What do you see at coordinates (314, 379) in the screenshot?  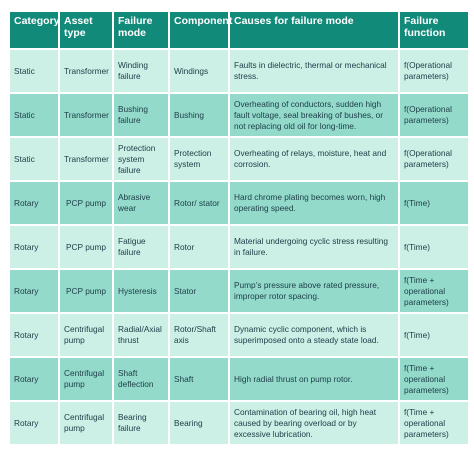 I see `cell-causes: High radial thrust on pump rotor.` at bounding box center [314, 379].